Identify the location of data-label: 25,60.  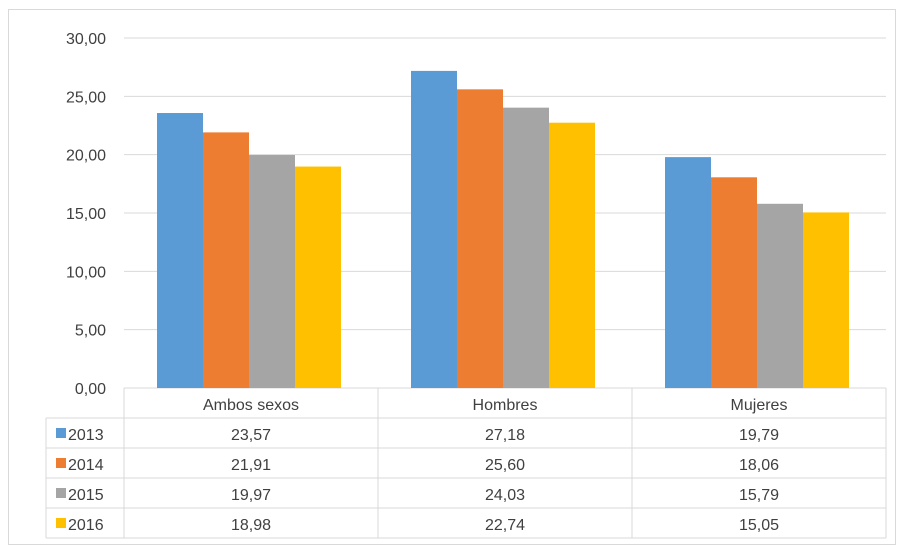
(505, 465).